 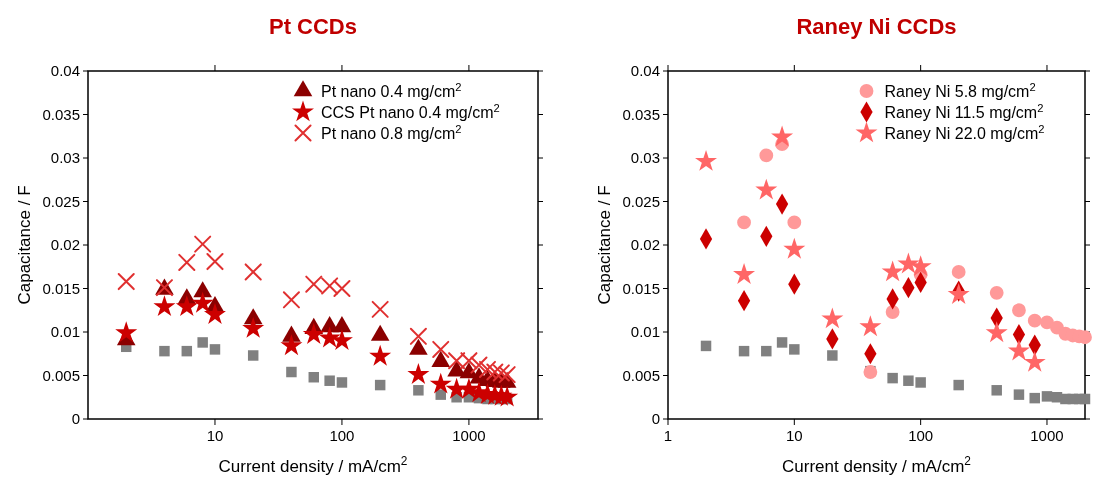 What do you see at coordinates (960, 90) in the screenshot?
I see `legend-label: Raney Ni 5.8 mg/cm$^{2}$` at bounding box center [960, 90].